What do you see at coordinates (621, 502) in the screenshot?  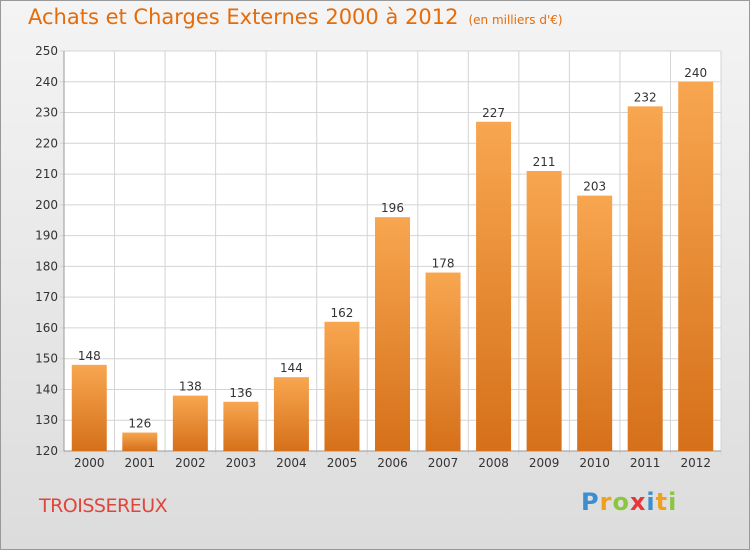 I see `logo-letter: o` at bounding box center [621, 502].